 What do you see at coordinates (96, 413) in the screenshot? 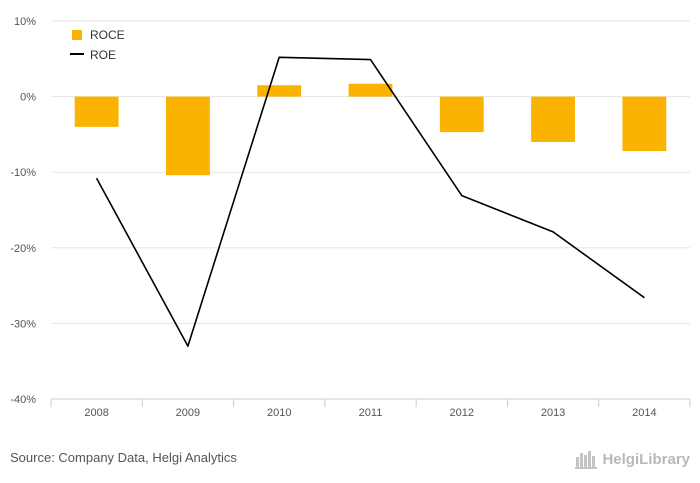
I see `x-tick-label: 2008` at bounding box center [96, 413].